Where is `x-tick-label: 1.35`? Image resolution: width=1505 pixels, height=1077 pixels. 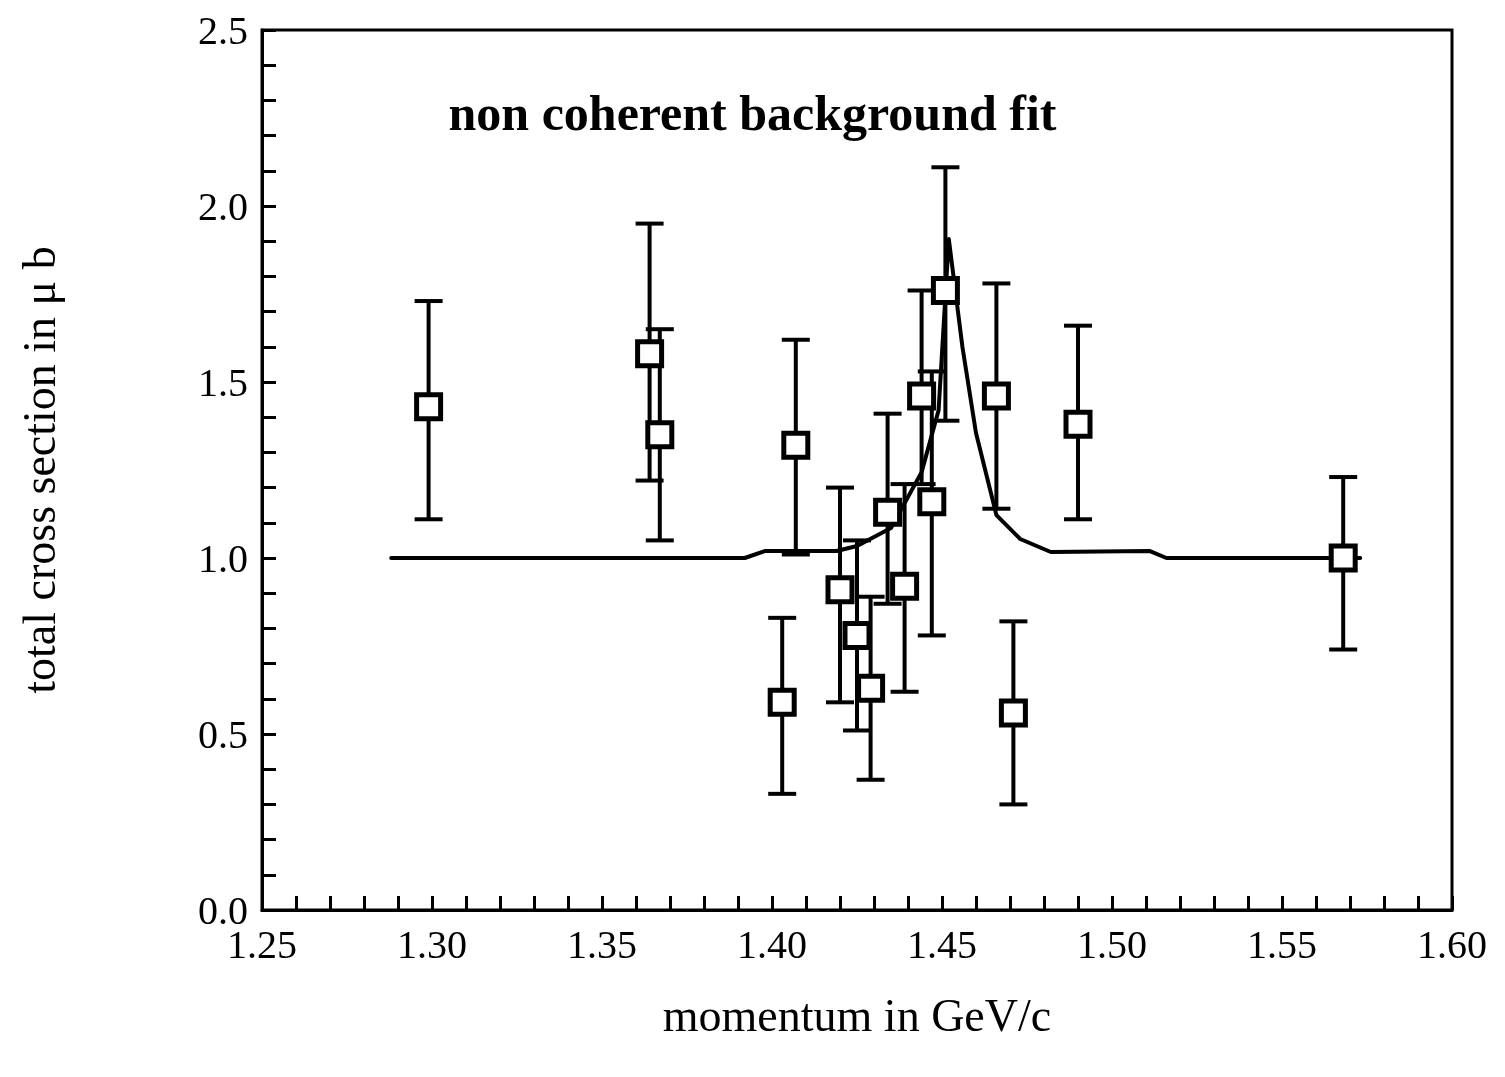
x-tick-label: 1.35 is located at coordinates (602, 944).